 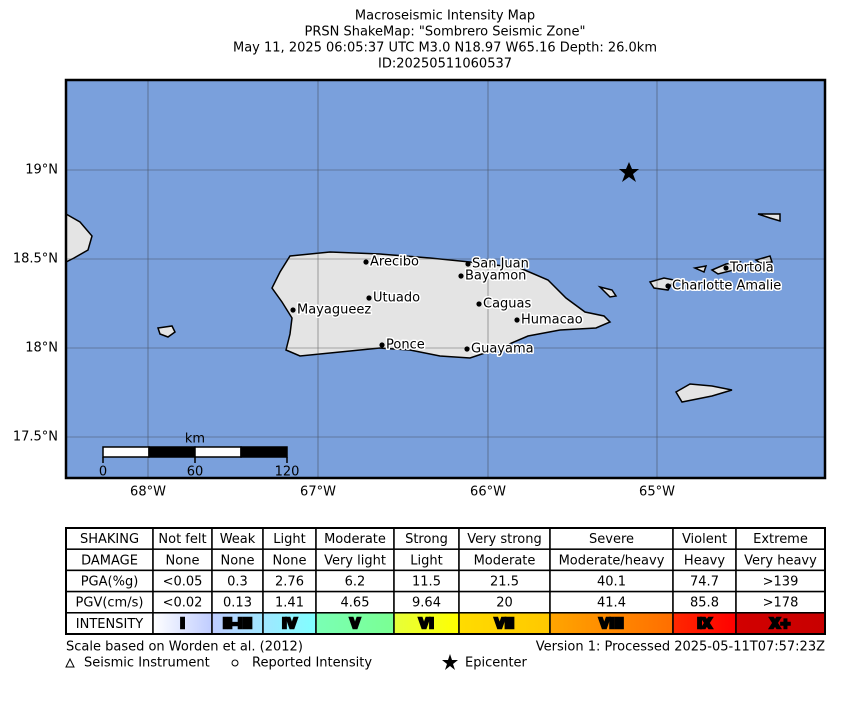 What do you see at coordinates (148, 492) in the screenshot?
I see `lon-label: 68°W` at bounding box center [148, 492].